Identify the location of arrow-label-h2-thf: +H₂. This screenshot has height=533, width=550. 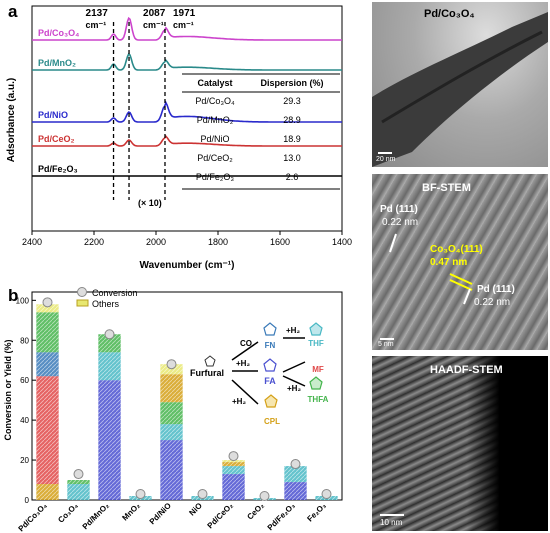
(293, 330).